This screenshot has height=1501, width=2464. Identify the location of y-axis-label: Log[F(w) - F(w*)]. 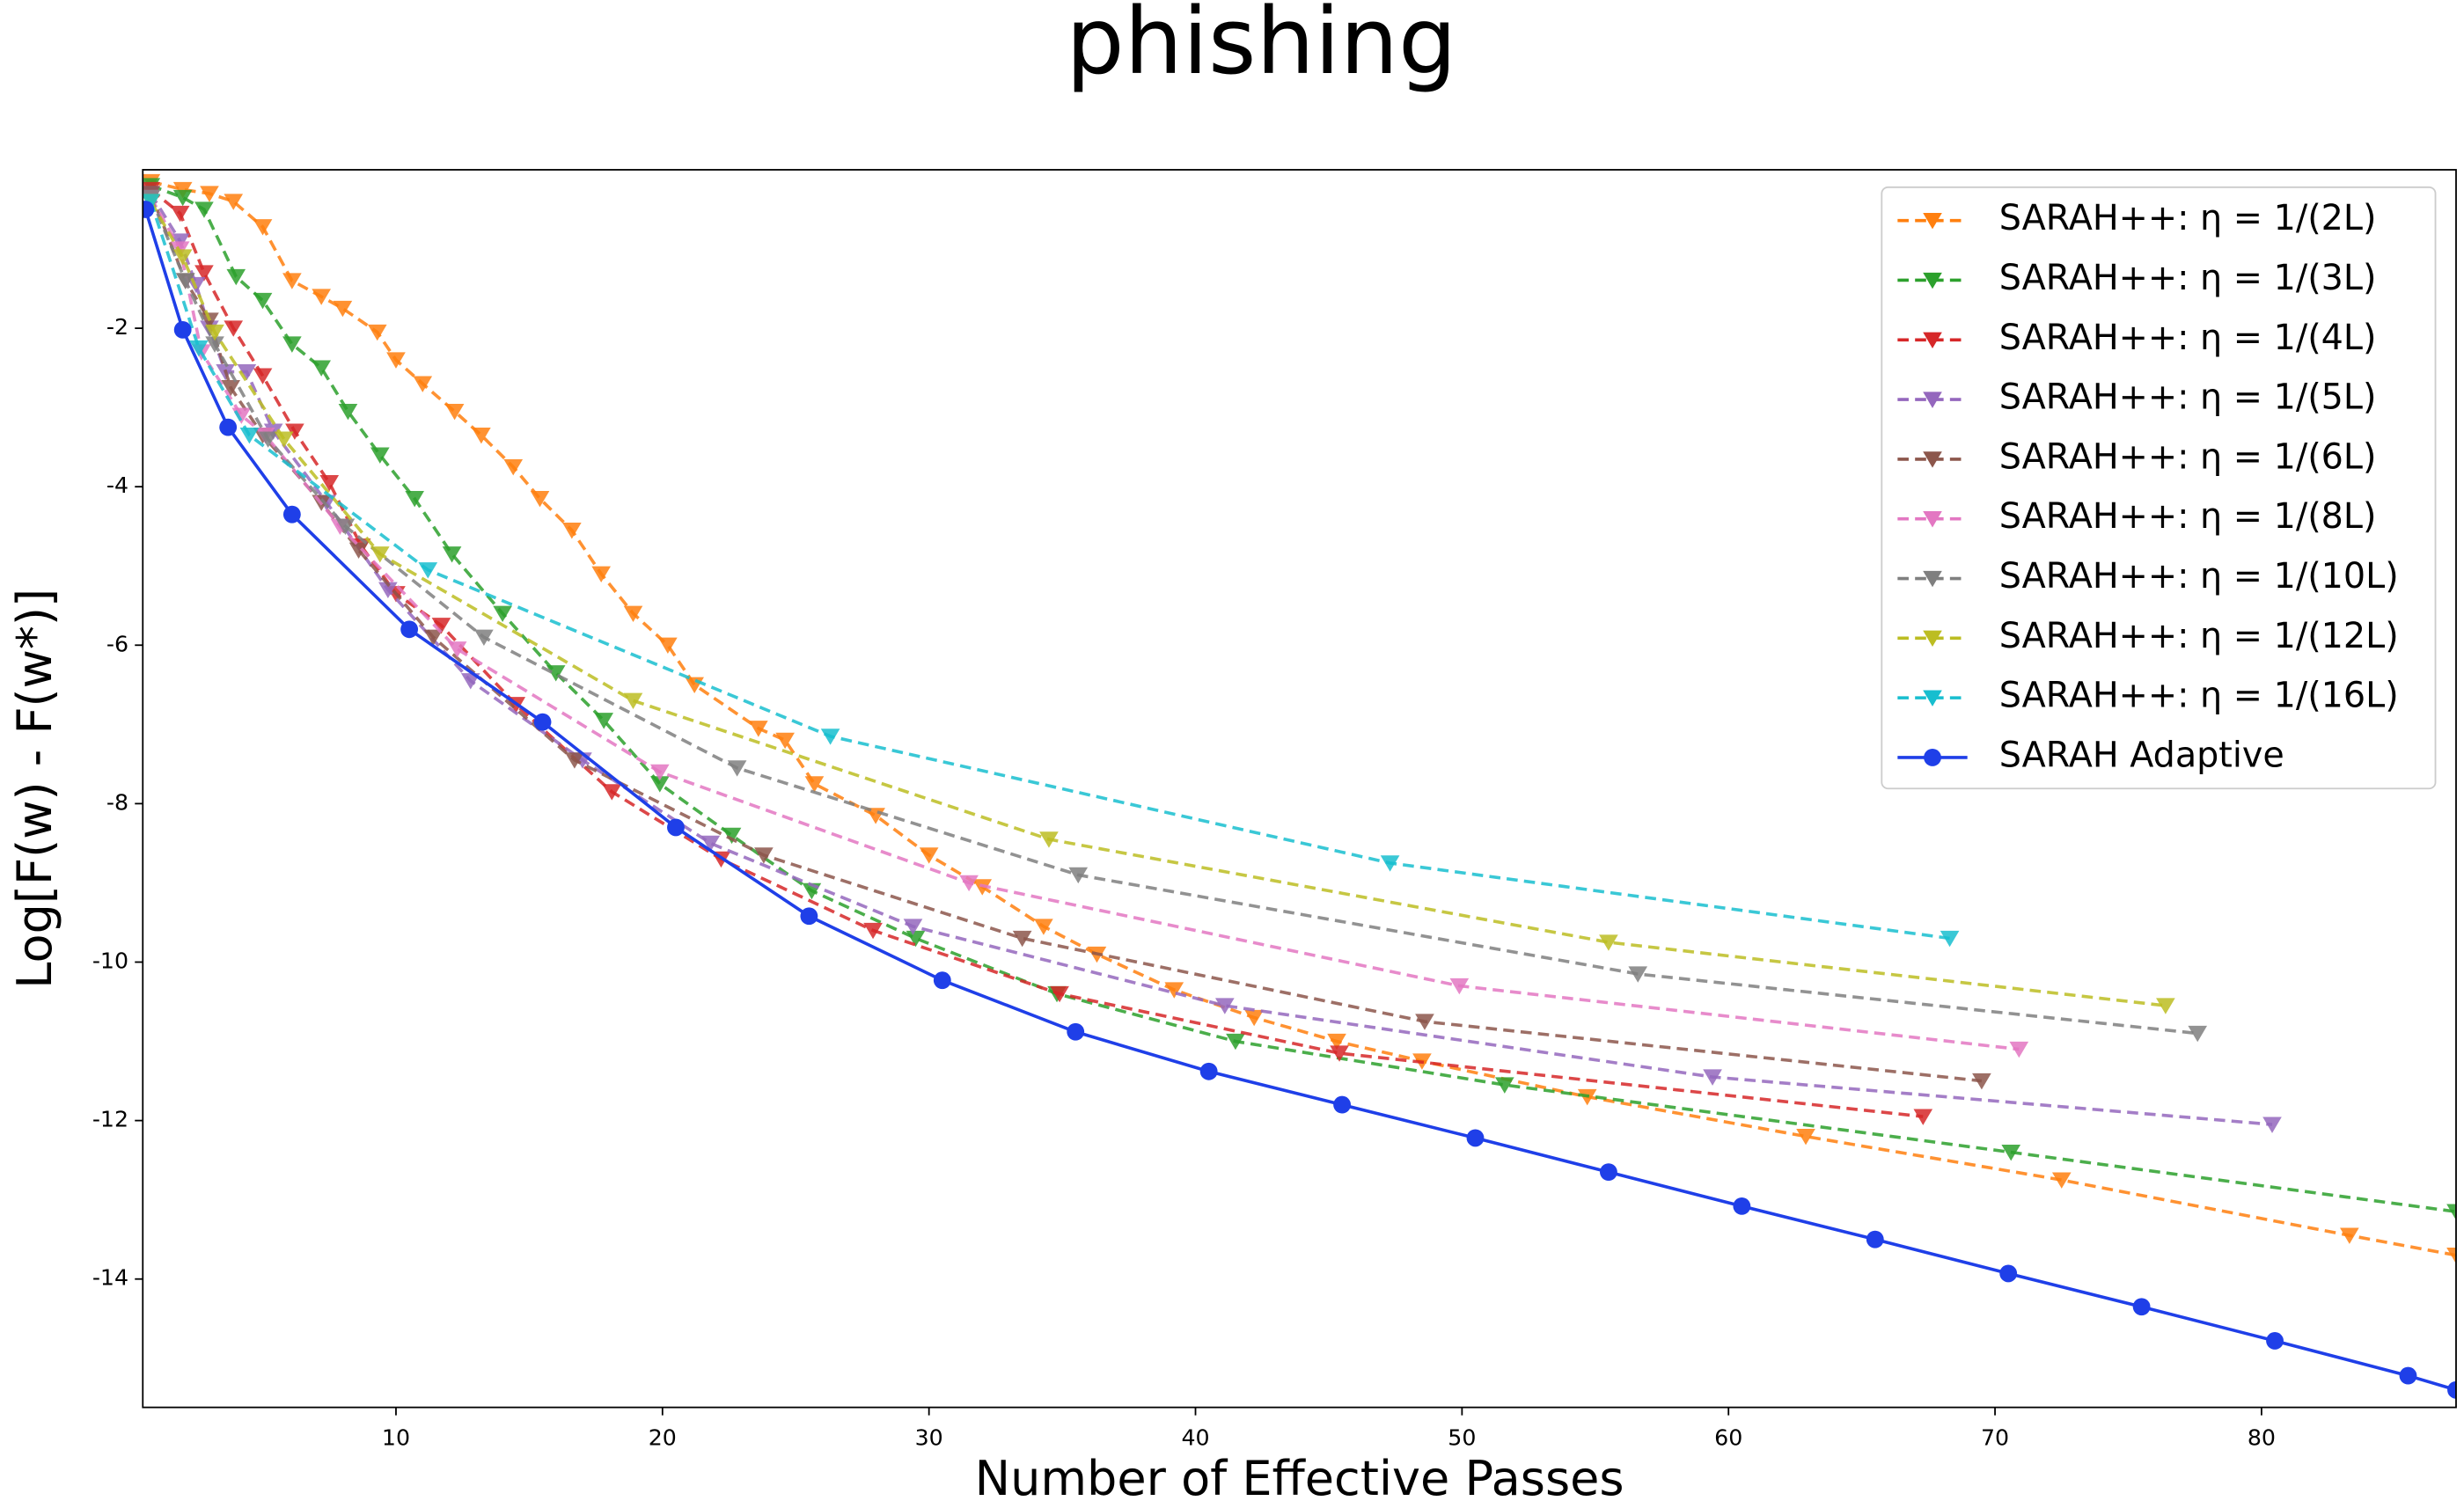
(35, 789).